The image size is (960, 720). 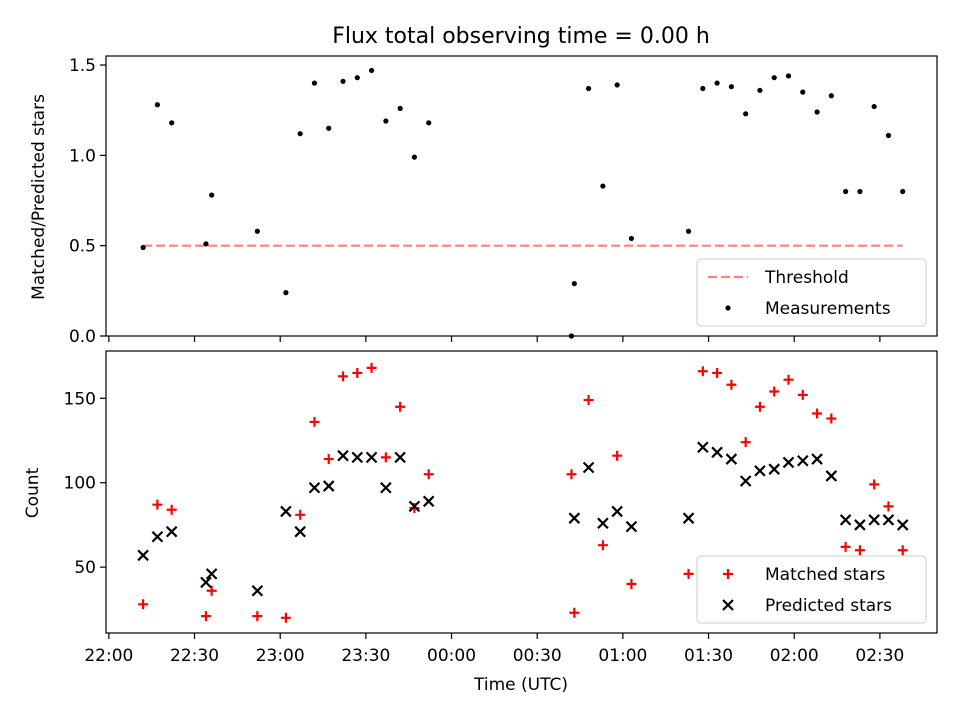 I want to click on x-tick-label: 02:30, so click(x=879, y=656).